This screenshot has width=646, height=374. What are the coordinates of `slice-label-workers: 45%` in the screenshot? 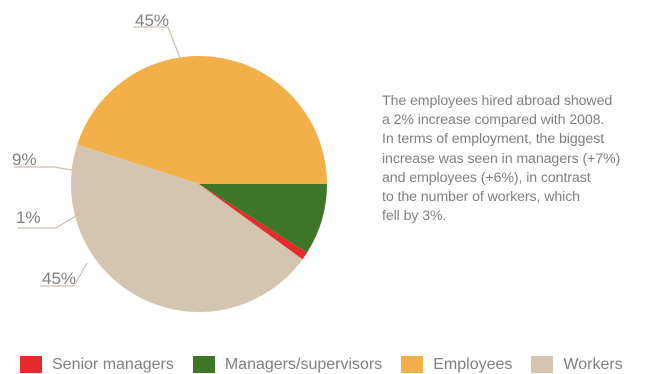 It's located at (59, 278).